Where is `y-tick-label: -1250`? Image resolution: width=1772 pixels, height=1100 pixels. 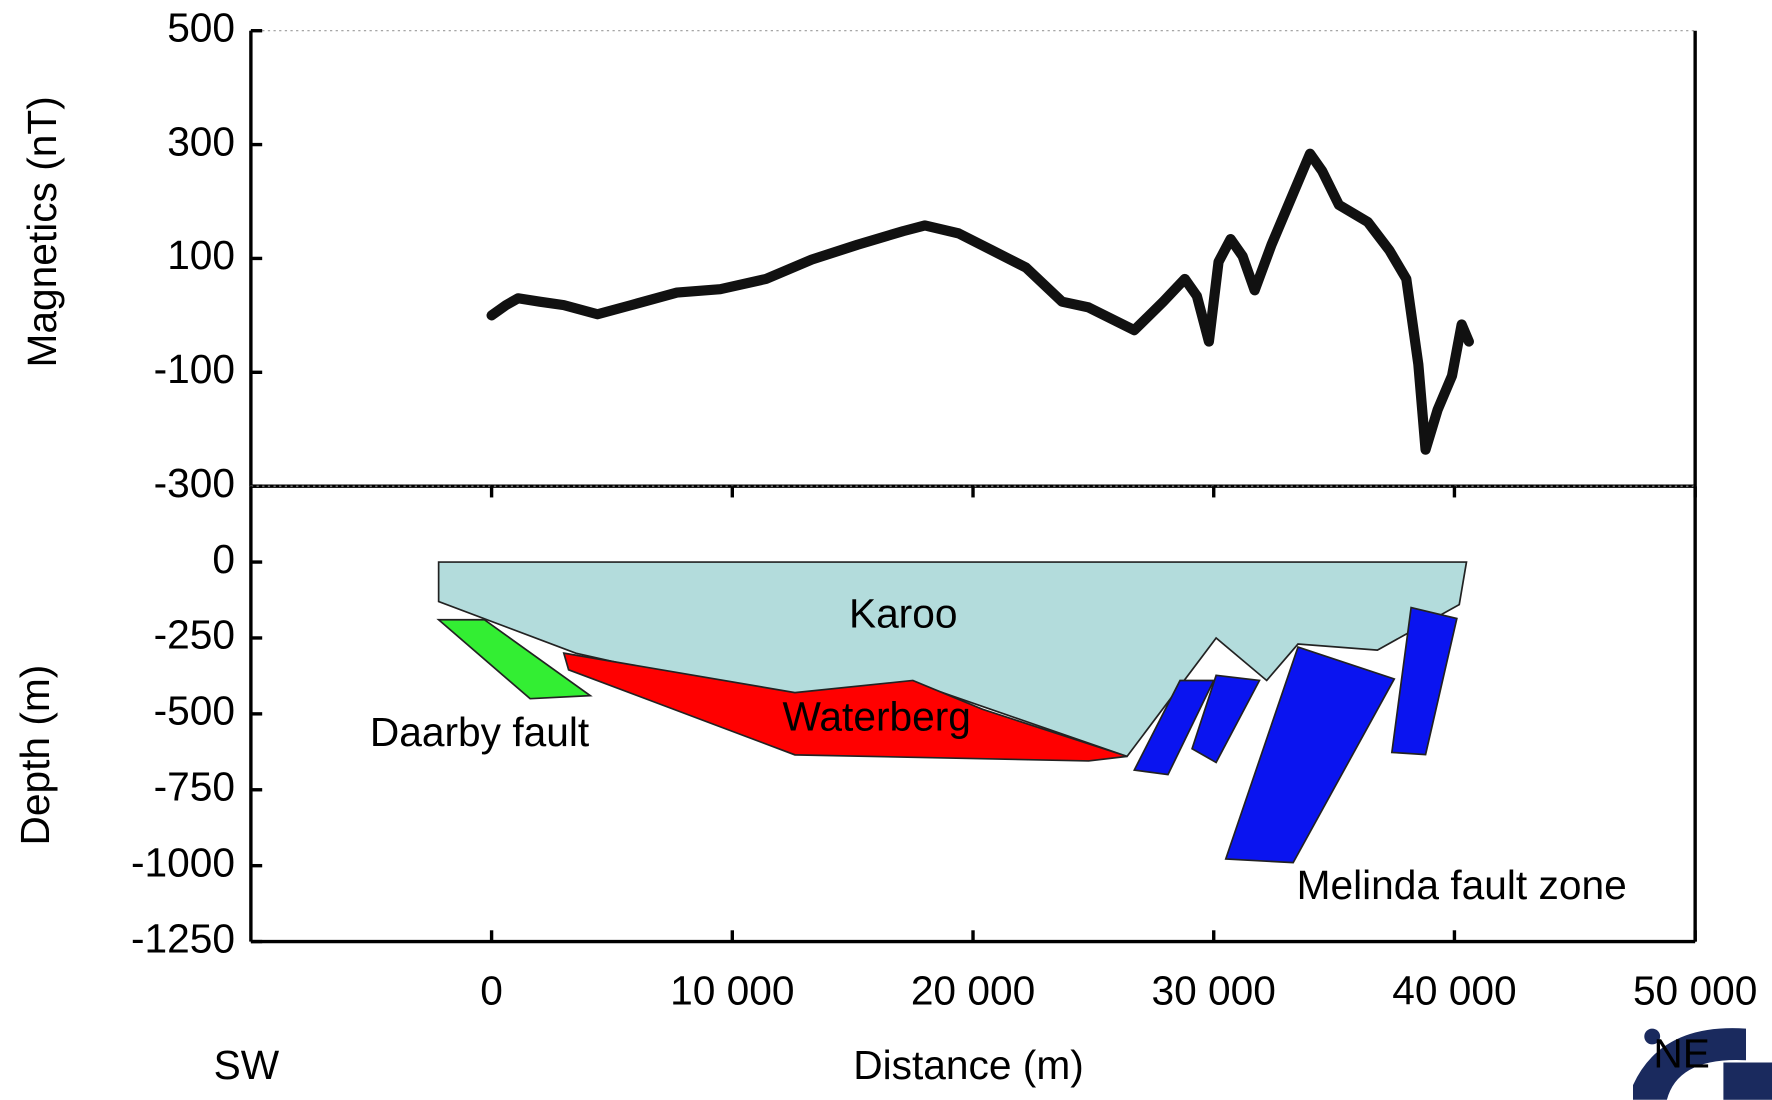
y-tick-label: -1250 is located at coordinates (183, 938).